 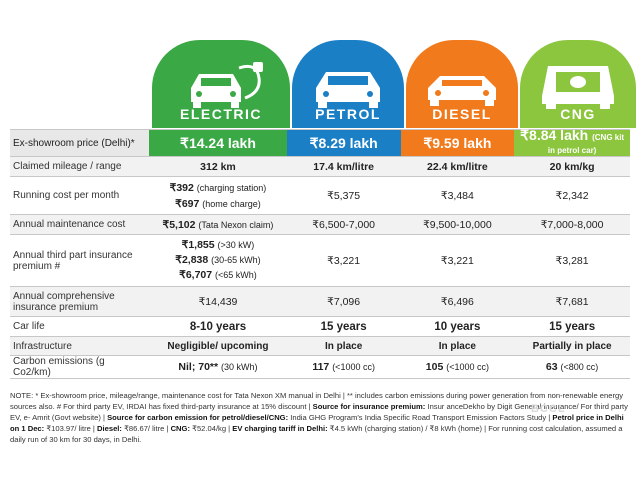 I want to click on petrol-infra: In place, so click(x=343, y=346).